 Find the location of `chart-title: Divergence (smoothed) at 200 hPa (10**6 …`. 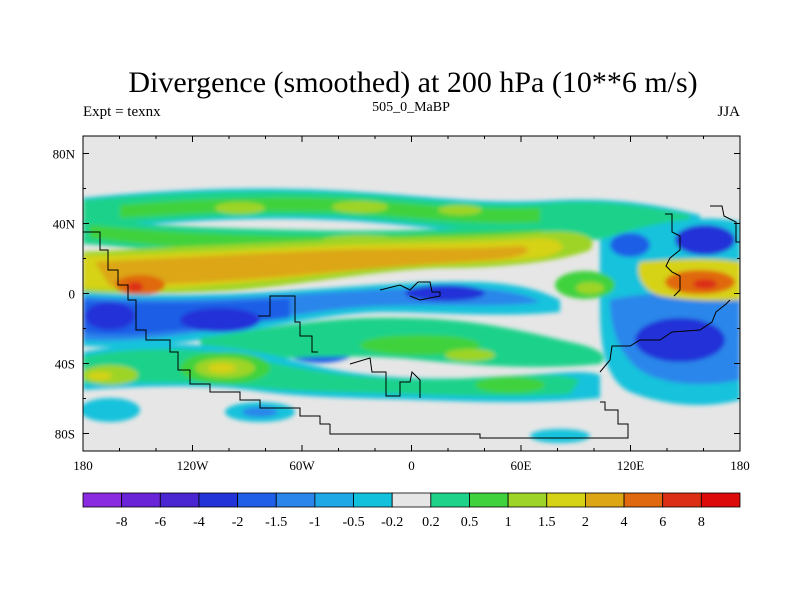

chart-title: Divergence (smoothed) at 200 hPa (10**6 … is located at coordinates (412, 82).